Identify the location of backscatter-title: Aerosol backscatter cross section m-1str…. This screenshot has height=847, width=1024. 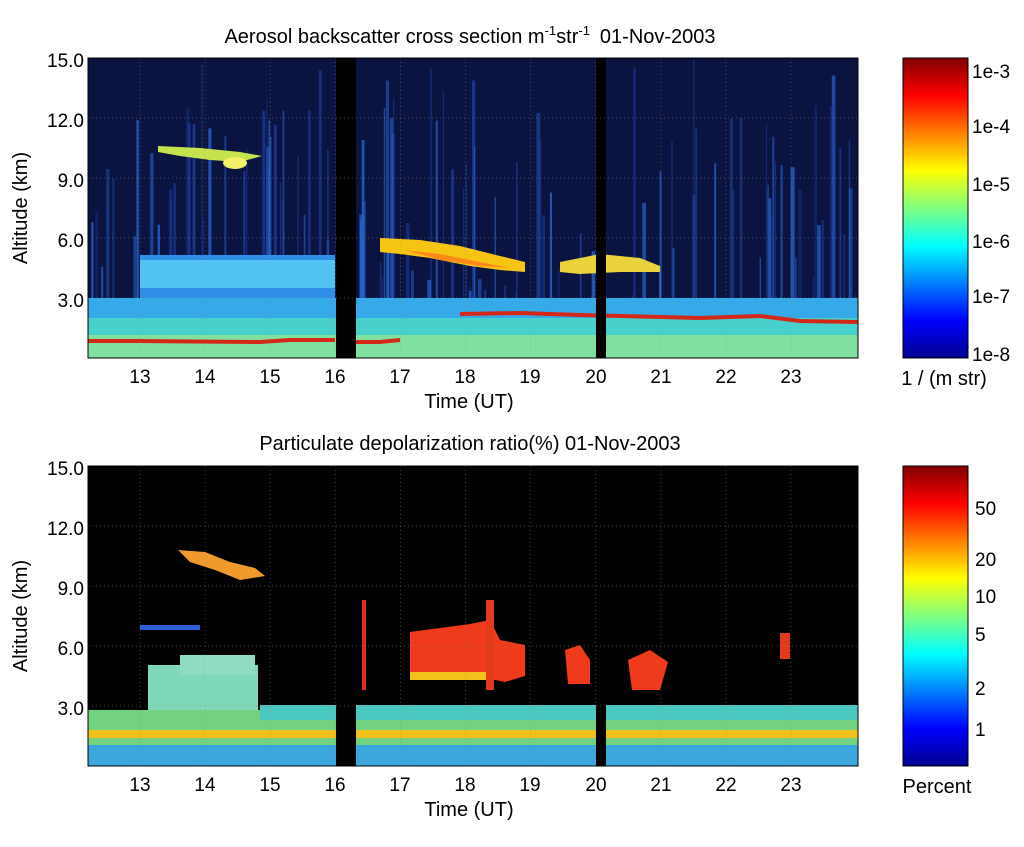
(469, 35).